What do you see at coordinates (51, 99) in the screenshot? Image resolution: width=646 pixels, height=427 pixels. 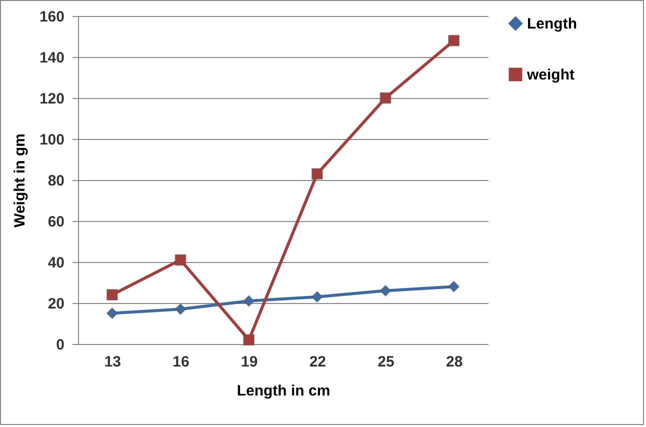 I see `y-tick-label: 120` at bounding box center [51, 99].